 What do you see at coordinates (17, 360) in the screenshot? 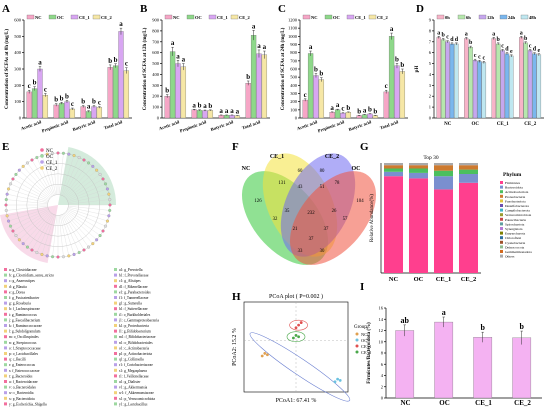
I see `taxon-label: q: c_Bacilli` at bounding box center [17, 360].